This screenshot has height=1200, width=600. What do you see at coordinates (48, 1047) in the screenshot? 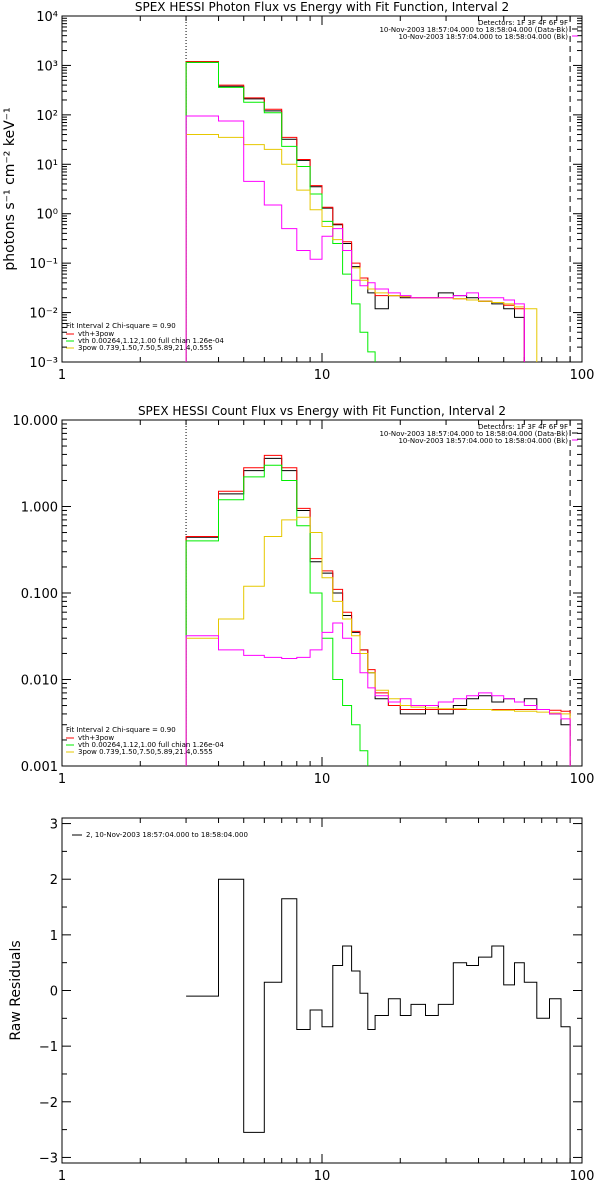
I see `y-tick-label: −1` at bounding box center [48, 1047].